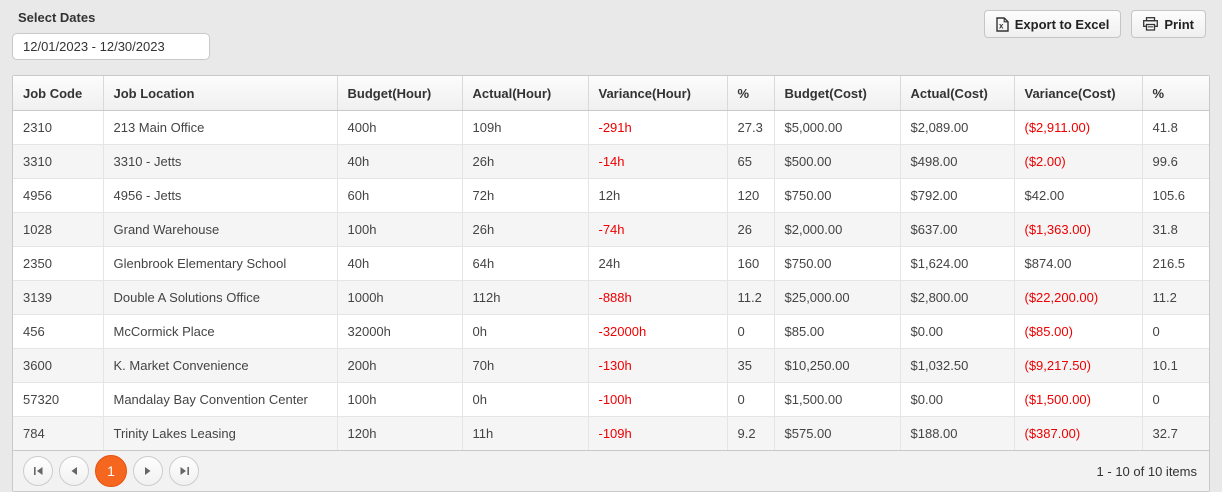 The image size is (1222, 492). What do you see at coordinates (1146, 471) in the screenshot?
I see `pager-range-info: 1 - 10 of 10 items` at bounding box center [1146, 471].